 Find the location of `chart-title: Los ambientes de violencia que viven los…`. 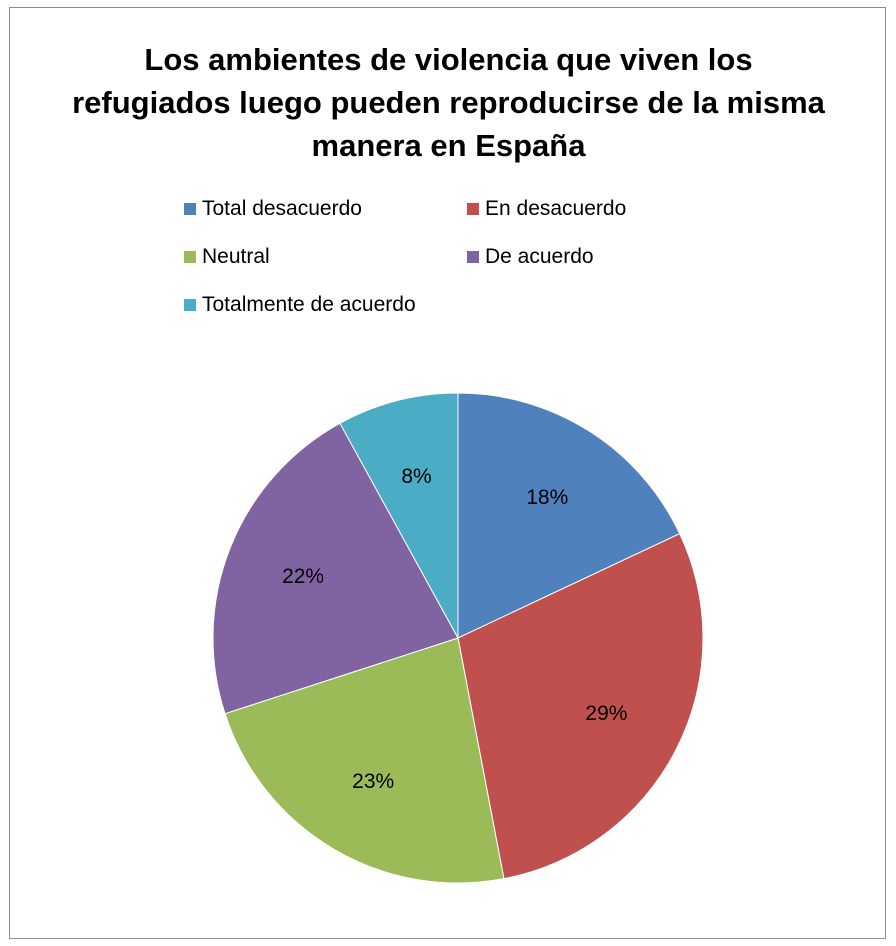

chart-title: Los ambientes de violencia que viven los… is located at coordinates (448, 102).